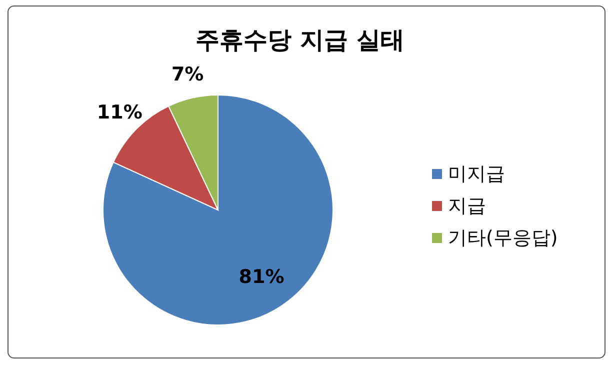 The width and height of the screenshot is (613, 366). What do you see at coordinates (300, 40) in the screenshot?
I see `chart-title: 주휴수당 지급 실태` at bounding box center [300, 40].